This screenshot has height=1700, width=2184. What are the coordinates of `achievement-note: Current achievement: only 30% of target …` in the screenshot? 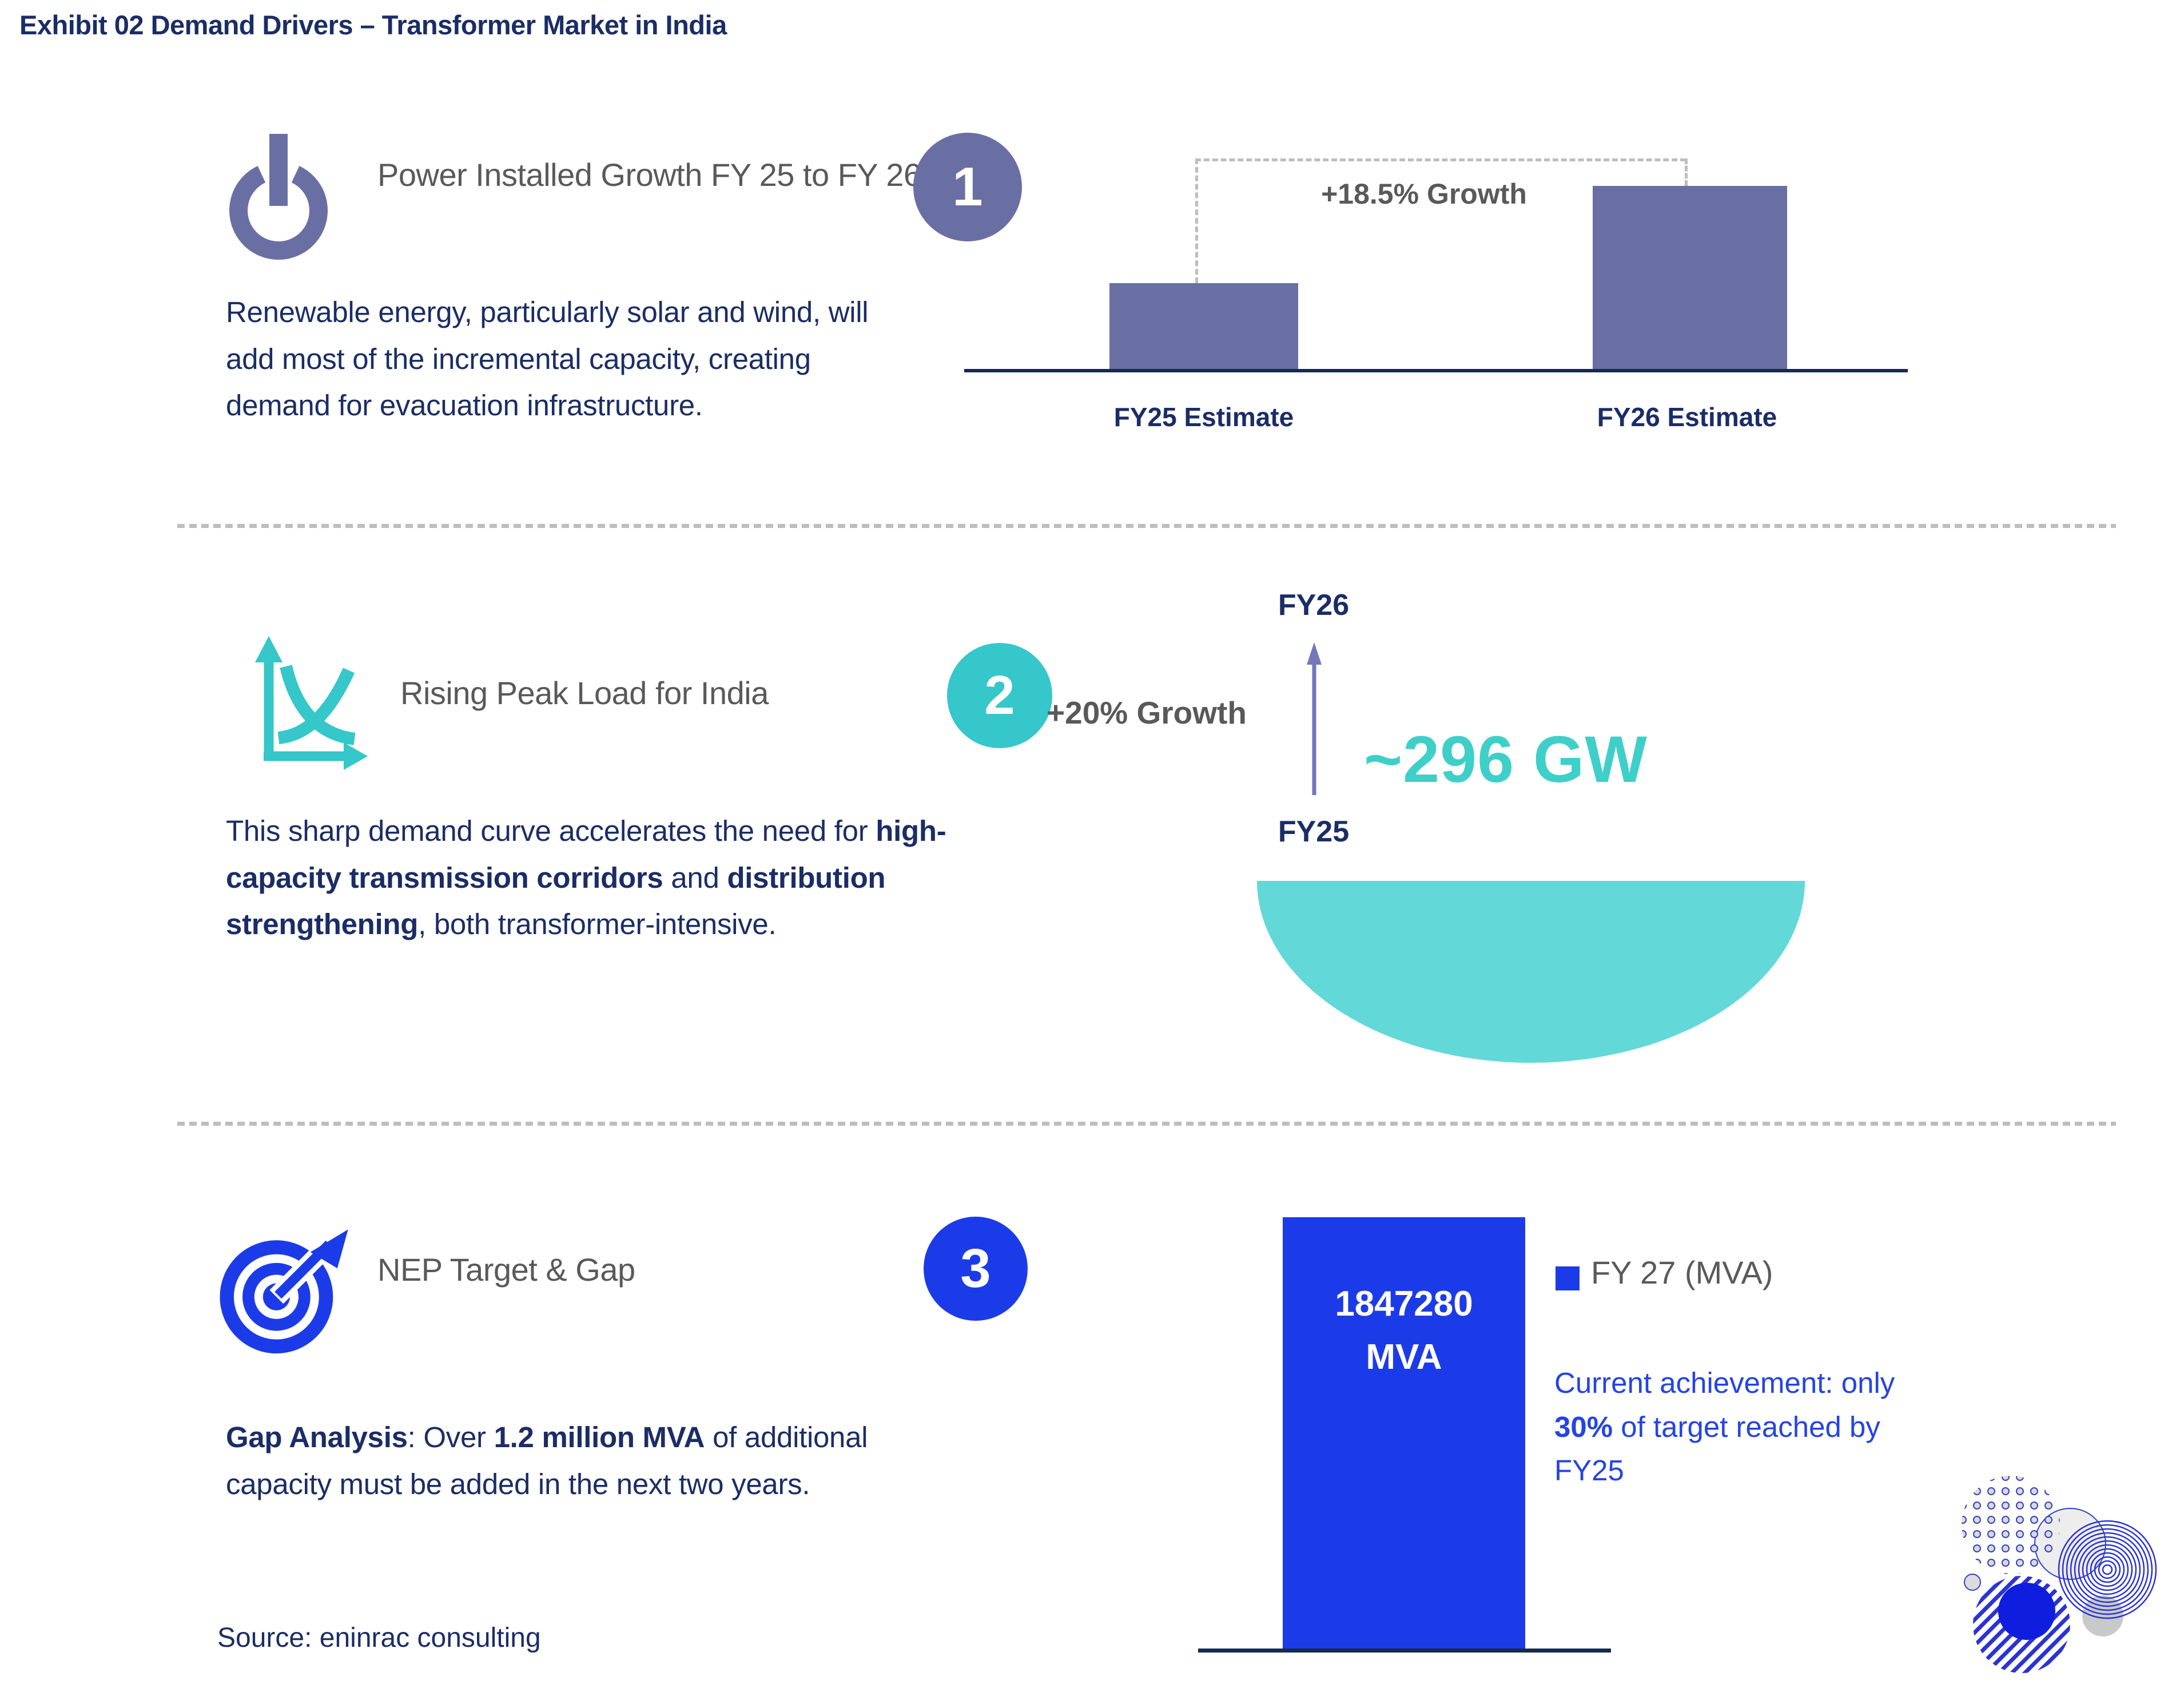 It's located at (1725, 1427).